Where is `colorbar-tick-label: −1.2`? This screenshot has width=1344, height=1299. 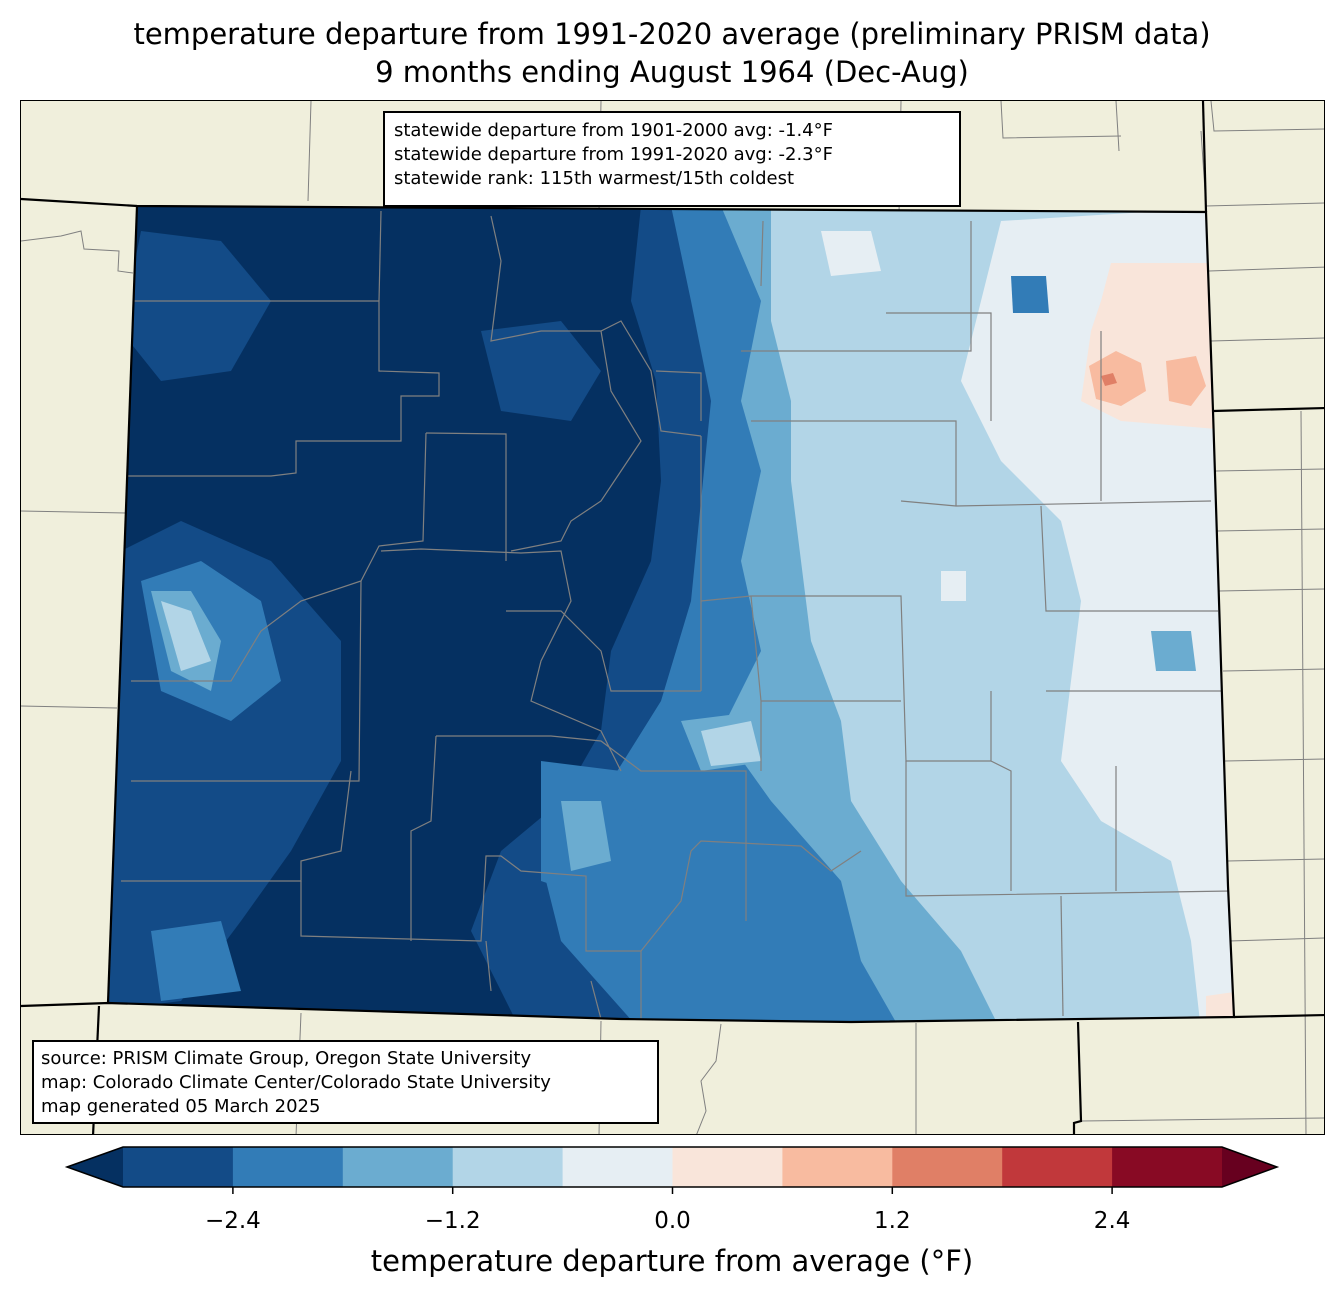 colorbar-tick-label: −1.2 is located at coordinates (452, 1221).